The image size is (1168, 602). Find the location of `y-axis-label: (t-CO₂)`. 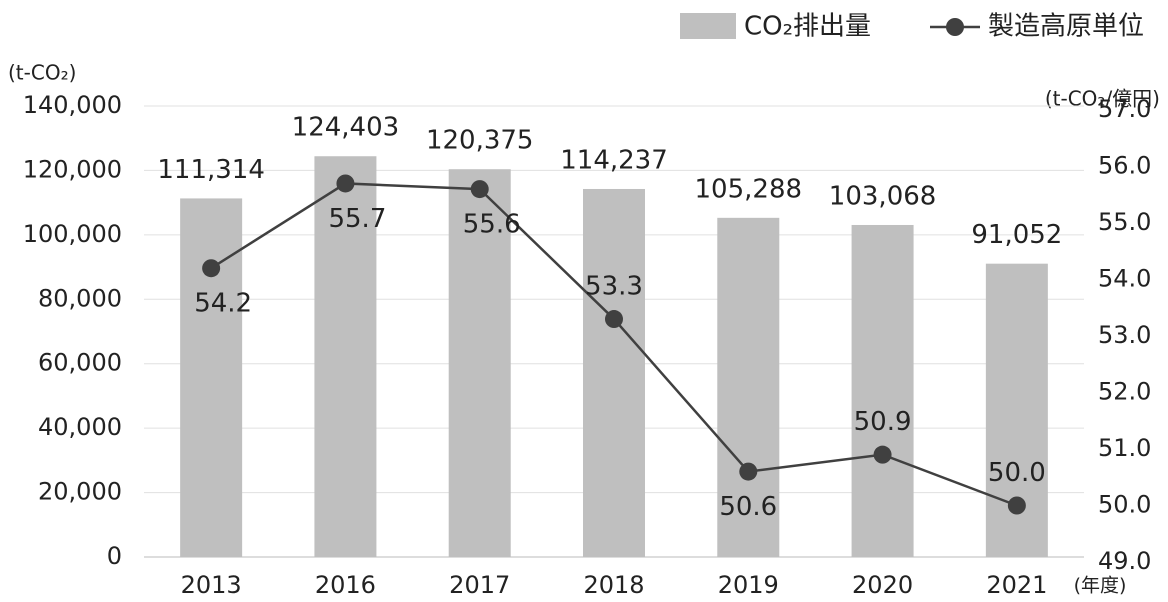

y-axis-label: (t-CO₂) is located at coordinates (42, 73).